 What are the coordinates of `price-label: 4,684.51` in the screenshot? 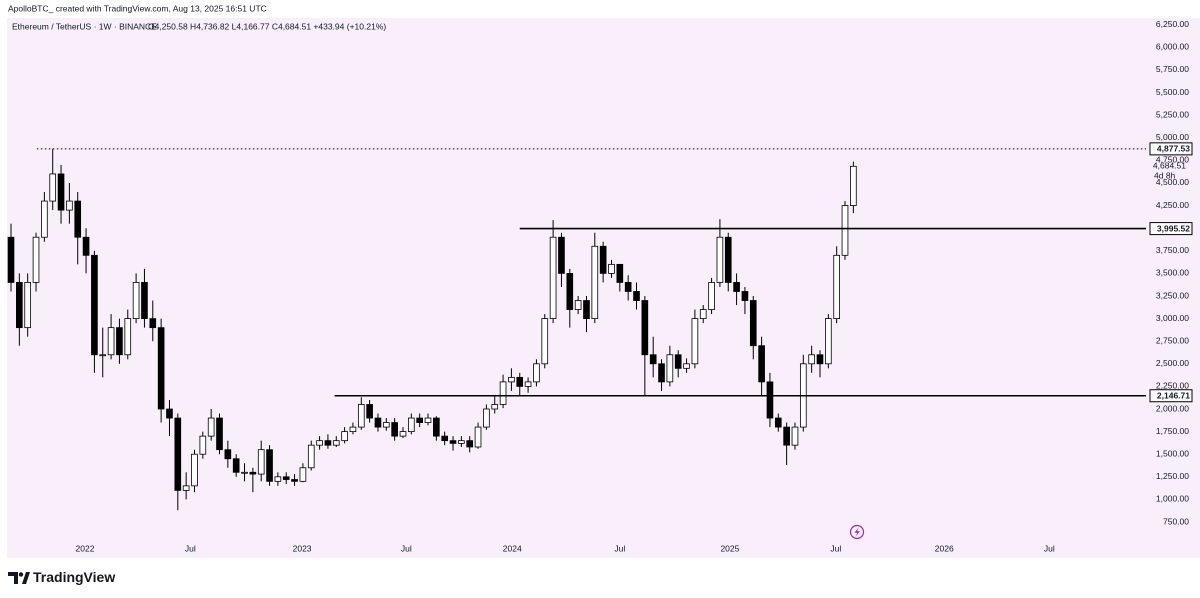 It's located at (1169, 166).